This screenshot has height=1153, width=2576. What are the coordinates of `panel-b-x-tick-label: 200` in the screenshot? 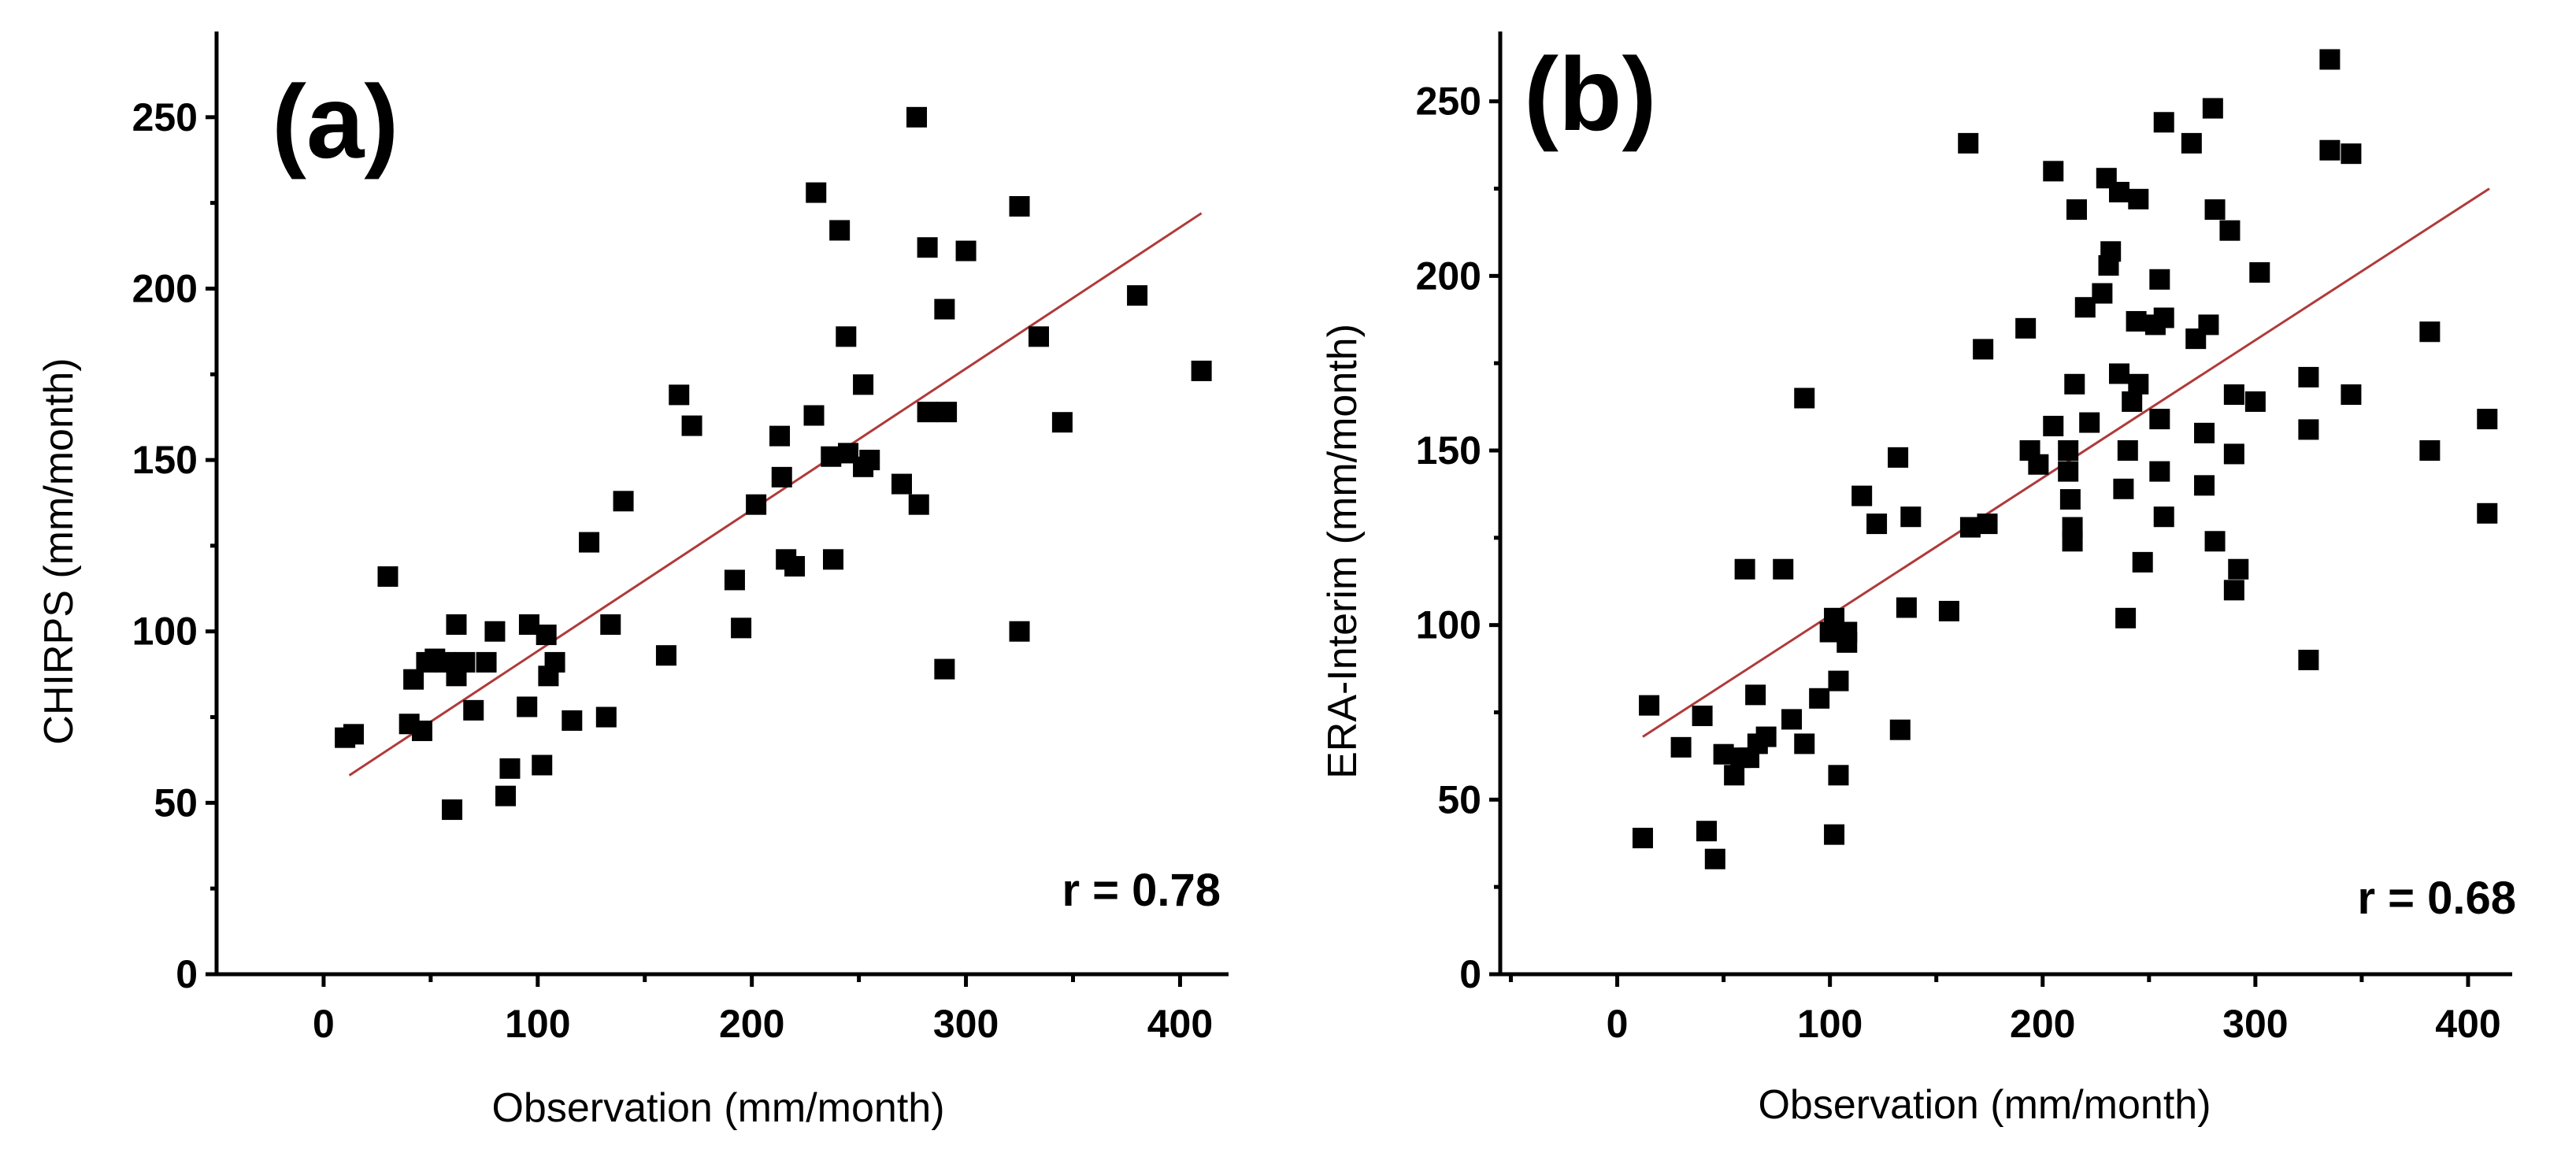 It's located at (2042, 1024).